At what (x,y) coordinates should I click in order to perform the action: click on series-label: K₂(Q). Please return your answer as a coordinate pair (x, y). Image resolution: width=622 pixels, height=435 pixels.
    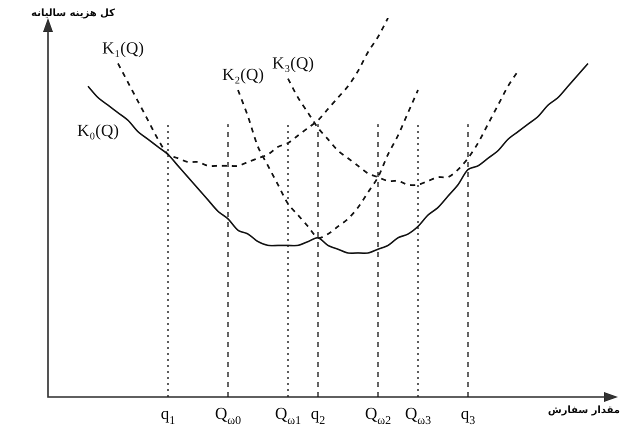
    Looking at the image, I should click on (243, 74).